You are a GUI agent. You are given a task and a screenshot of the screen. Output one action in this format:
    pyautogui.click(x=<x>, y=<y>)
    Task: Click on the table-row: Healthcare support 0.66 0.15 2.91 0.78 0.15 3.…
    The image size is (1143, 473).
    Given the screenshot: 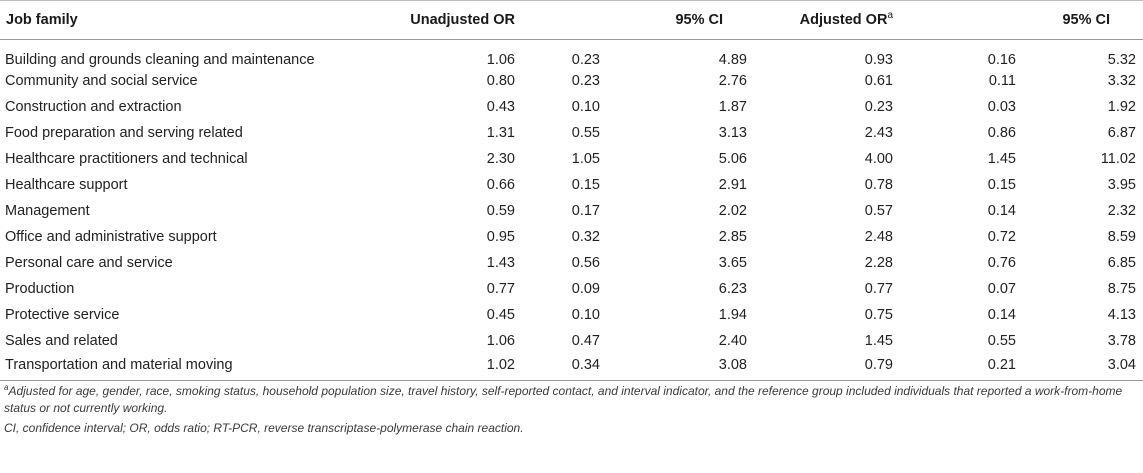 What is the action you would take?
    pyautogui.click(x=571, y=185)
    